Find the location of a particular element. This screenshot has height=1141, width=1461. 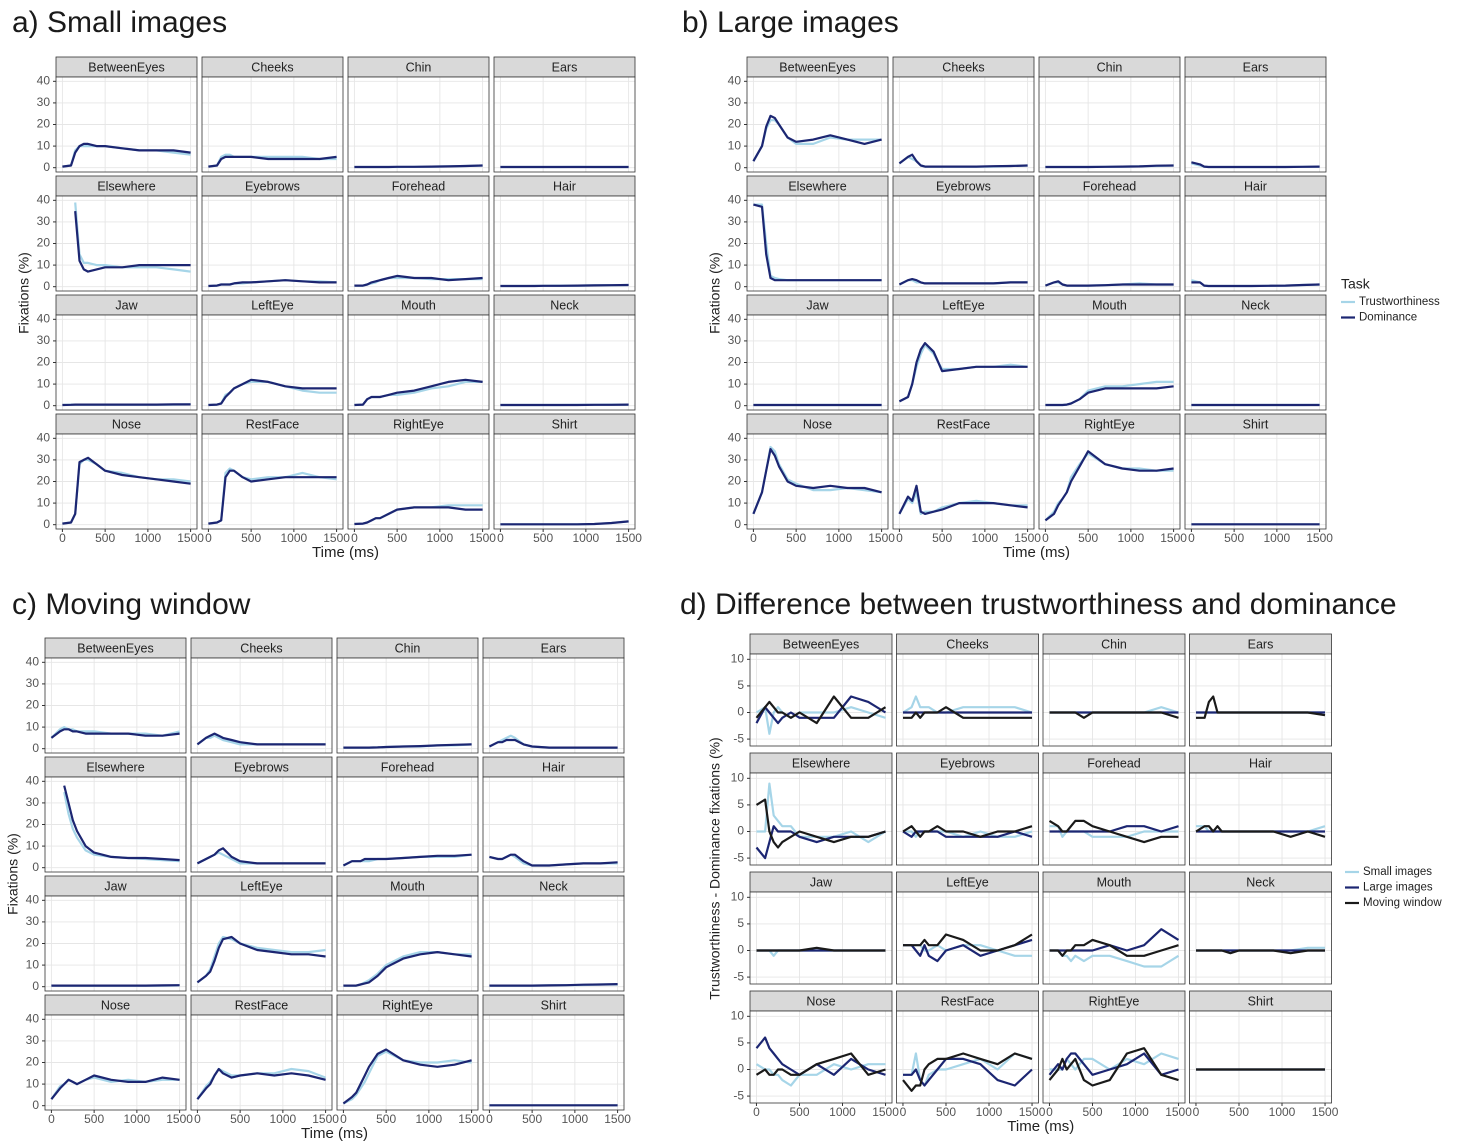

legend-title: Task is located at coordinates (1356, 284).